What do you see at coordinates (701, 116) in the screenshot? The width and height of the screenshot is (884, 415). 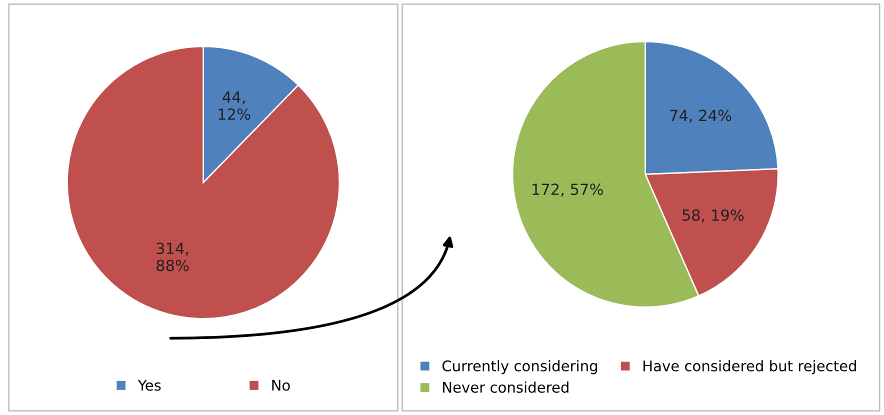 I see `data-label: 74, 24%` at bounding box center [701, 116].